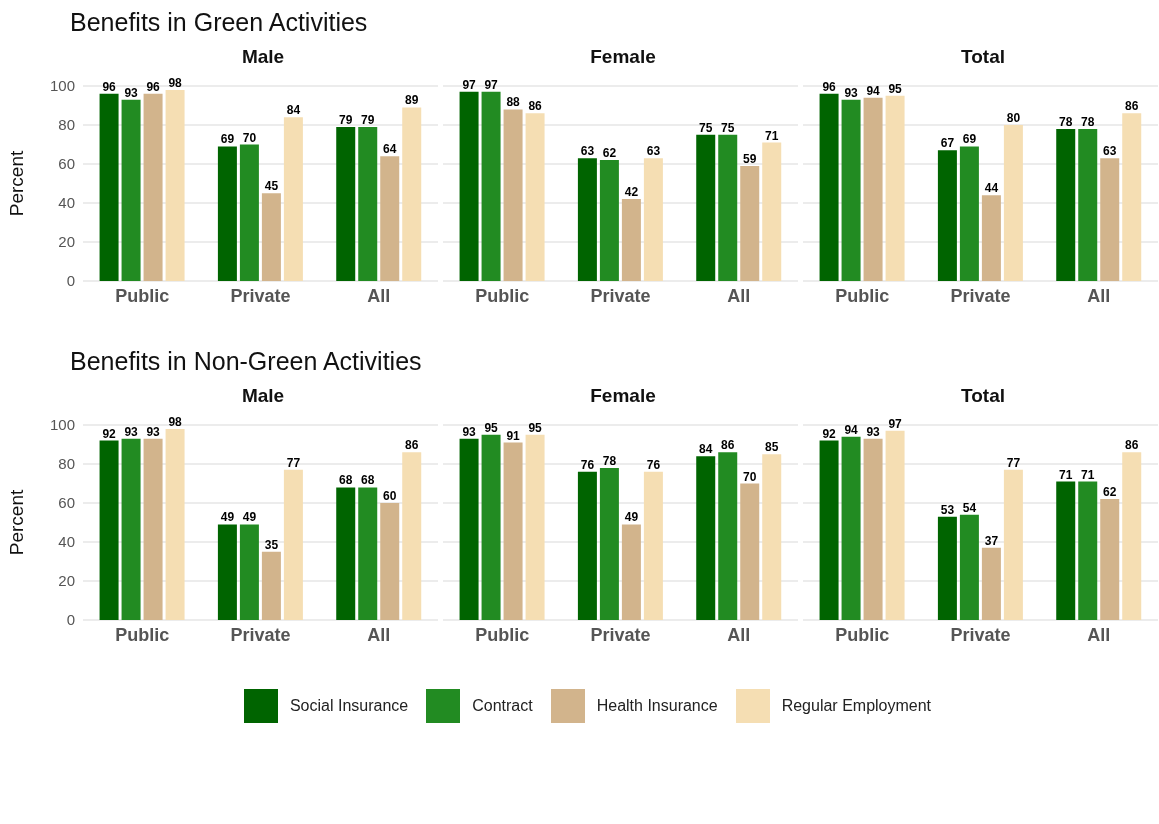 This screenshot has width=1159, height=824. I want to click on legend-label: Social Insurance, so click(349, 706).